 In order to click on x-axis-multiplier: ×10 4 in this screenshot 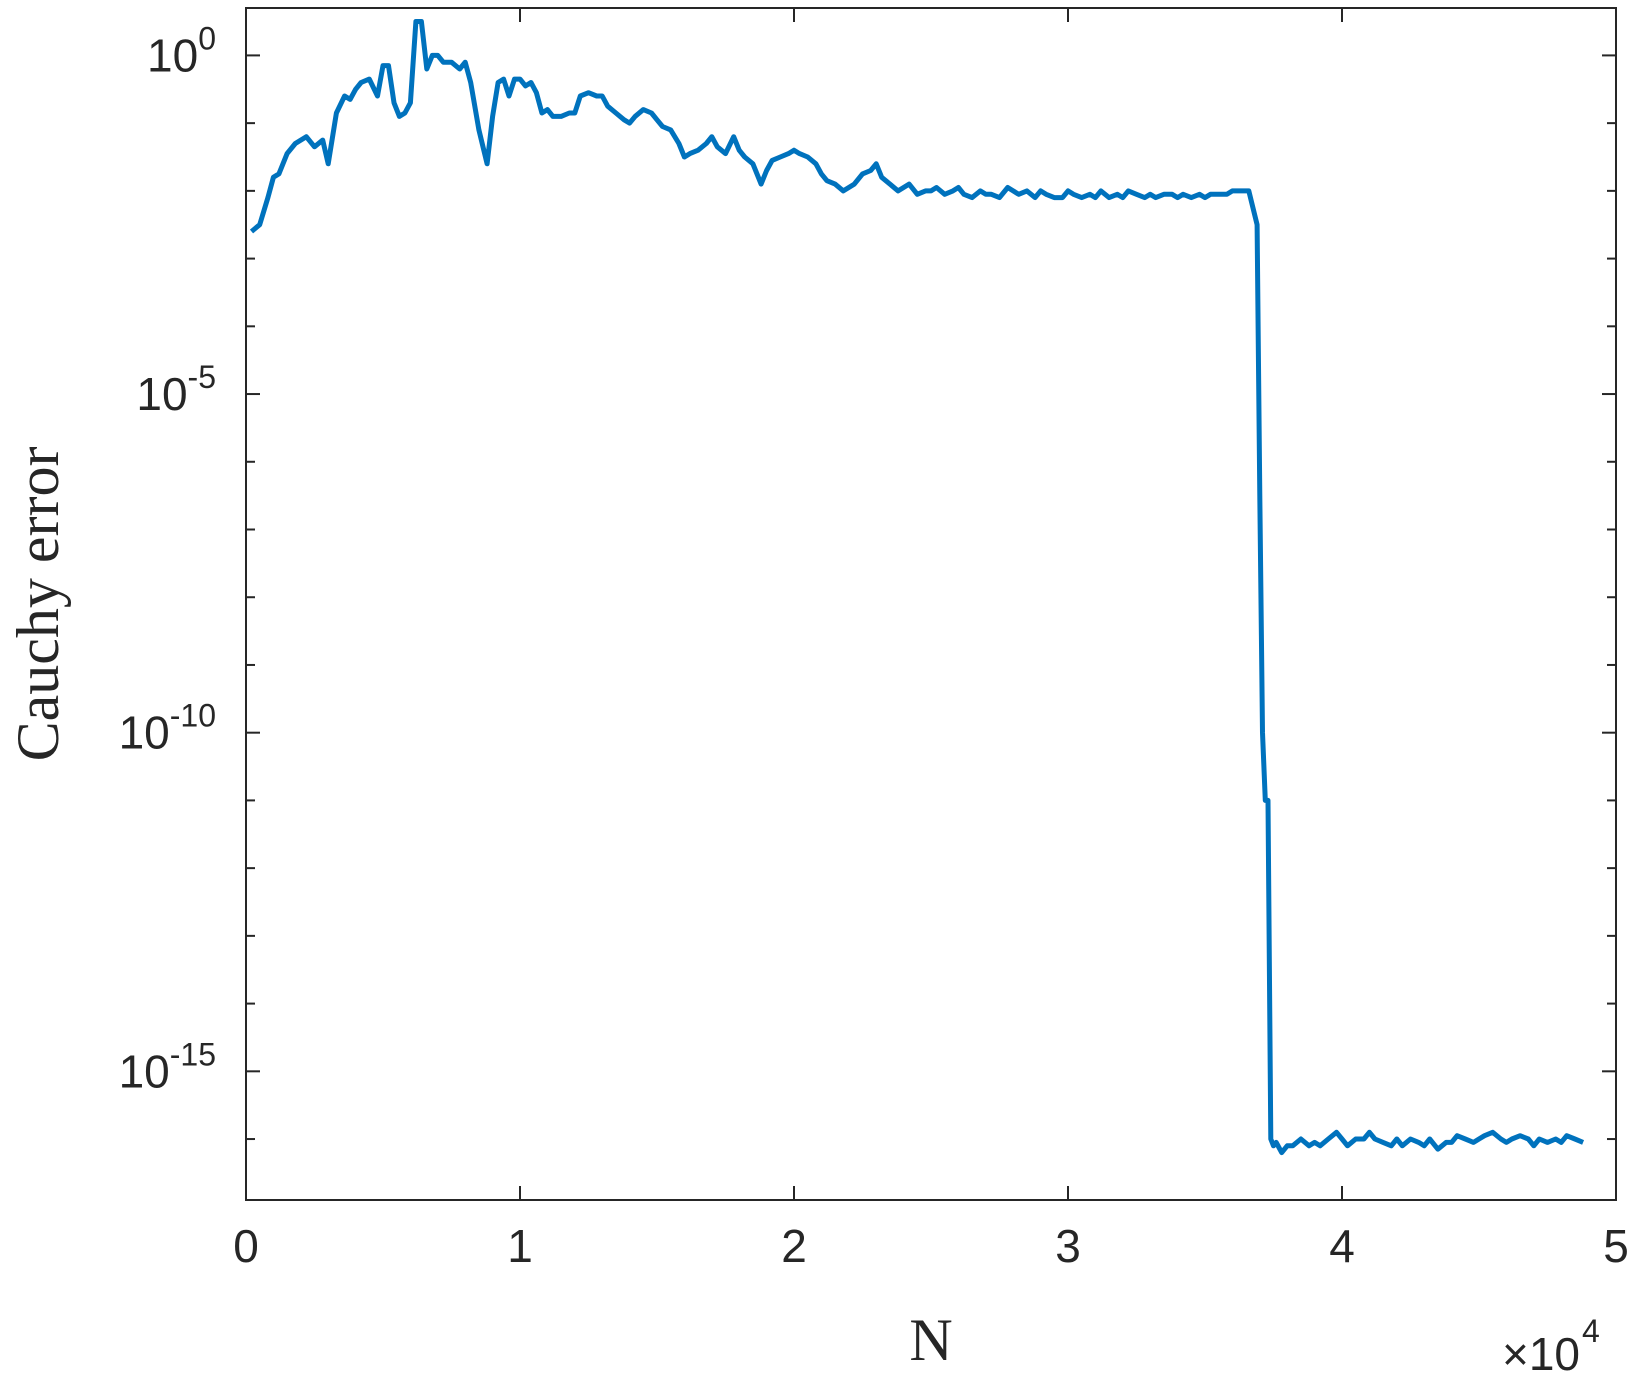, I will do `click(1551, 1346)`.